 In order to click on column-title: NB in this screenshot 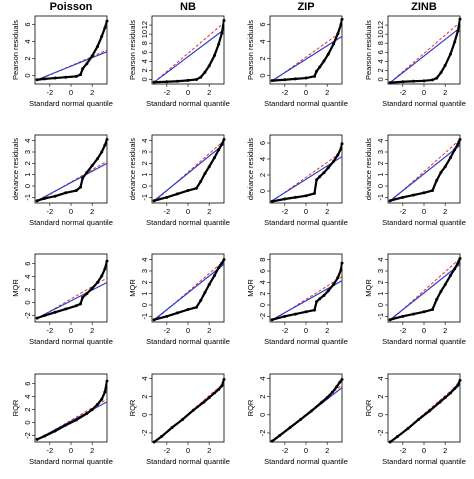, I will do `click(188, 7)`.